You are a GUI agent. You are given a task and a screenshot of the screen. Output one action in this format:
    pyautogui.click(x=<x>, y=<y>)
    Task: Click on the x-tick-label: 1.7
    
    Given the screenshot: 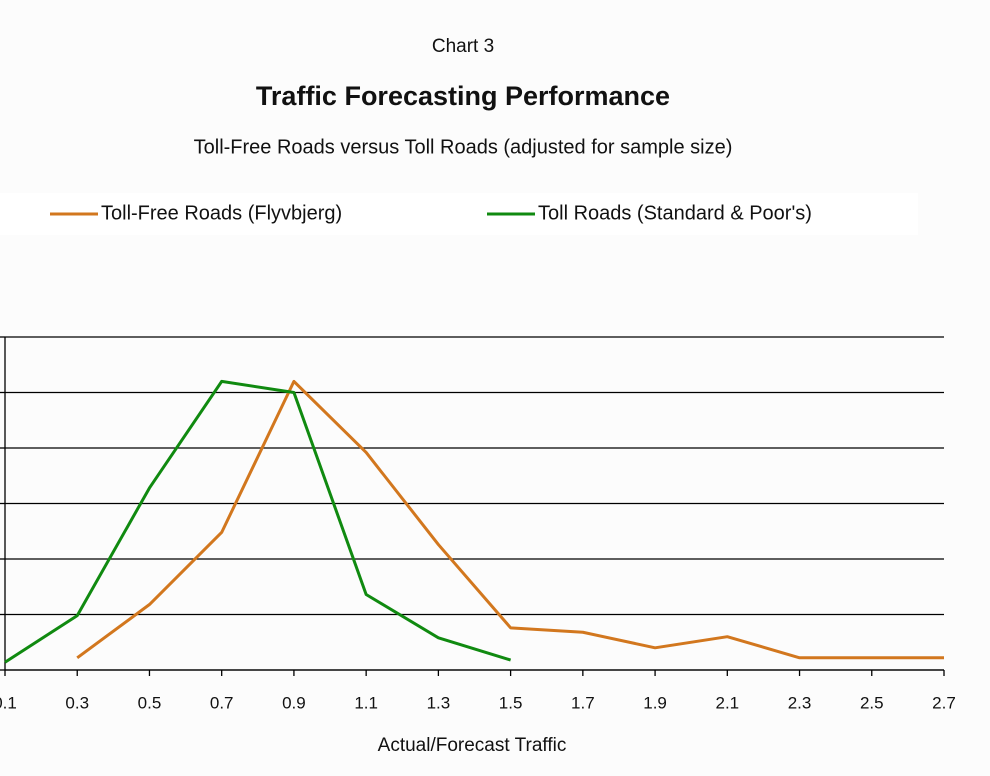 What is the action you would take?
    pyautogui.click(x=583, y=702)
    